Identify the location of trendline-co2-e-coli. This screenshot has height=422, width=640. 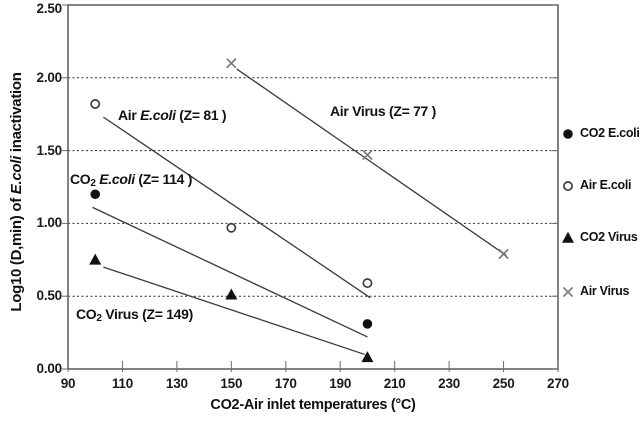
(230, 272).